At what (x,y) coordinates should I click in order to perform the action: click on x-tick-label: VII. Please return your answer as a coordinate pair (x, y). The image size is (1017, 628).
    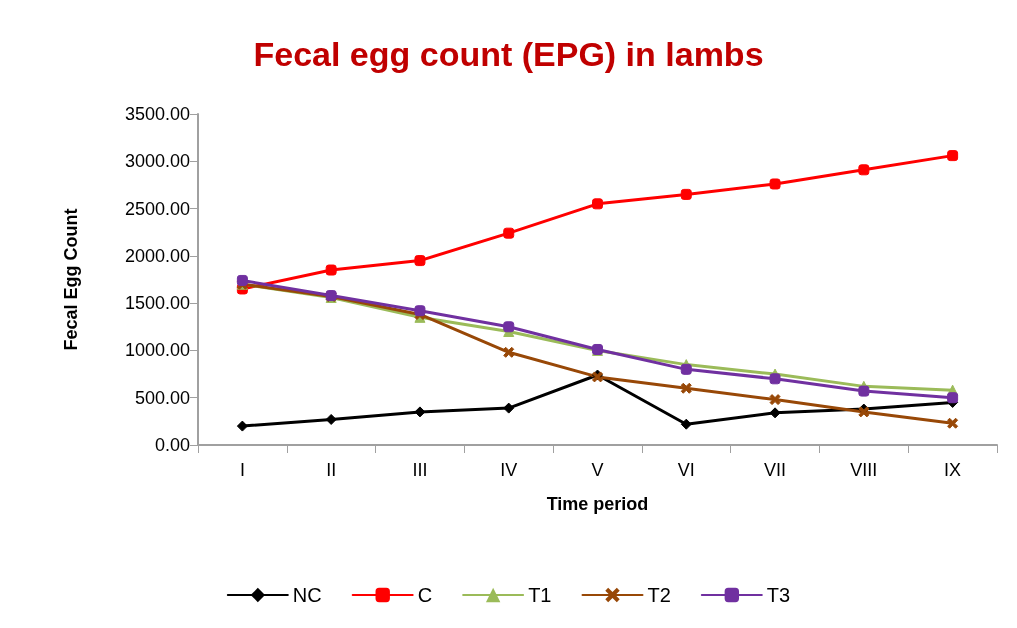
    Looking at the image, I should click on (775, 470).